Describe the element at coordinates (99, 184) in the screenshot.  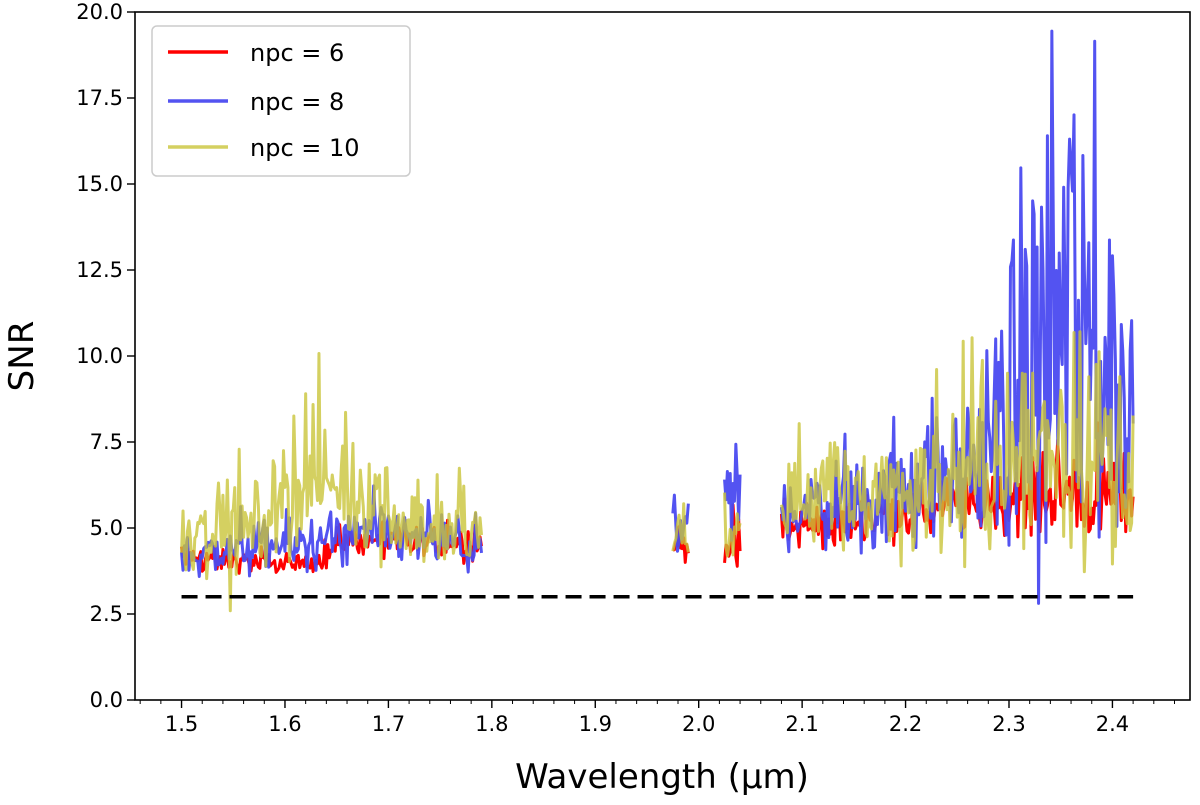
I see `y-tick-label: 15.0` at that location.